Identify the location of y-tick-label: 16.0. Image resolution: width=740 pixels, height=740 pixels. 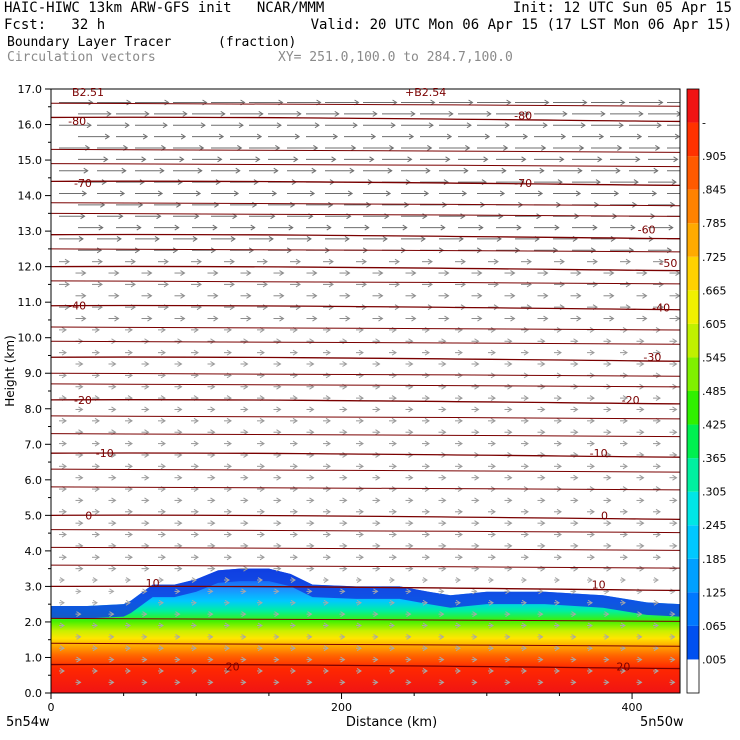
(30, 125).